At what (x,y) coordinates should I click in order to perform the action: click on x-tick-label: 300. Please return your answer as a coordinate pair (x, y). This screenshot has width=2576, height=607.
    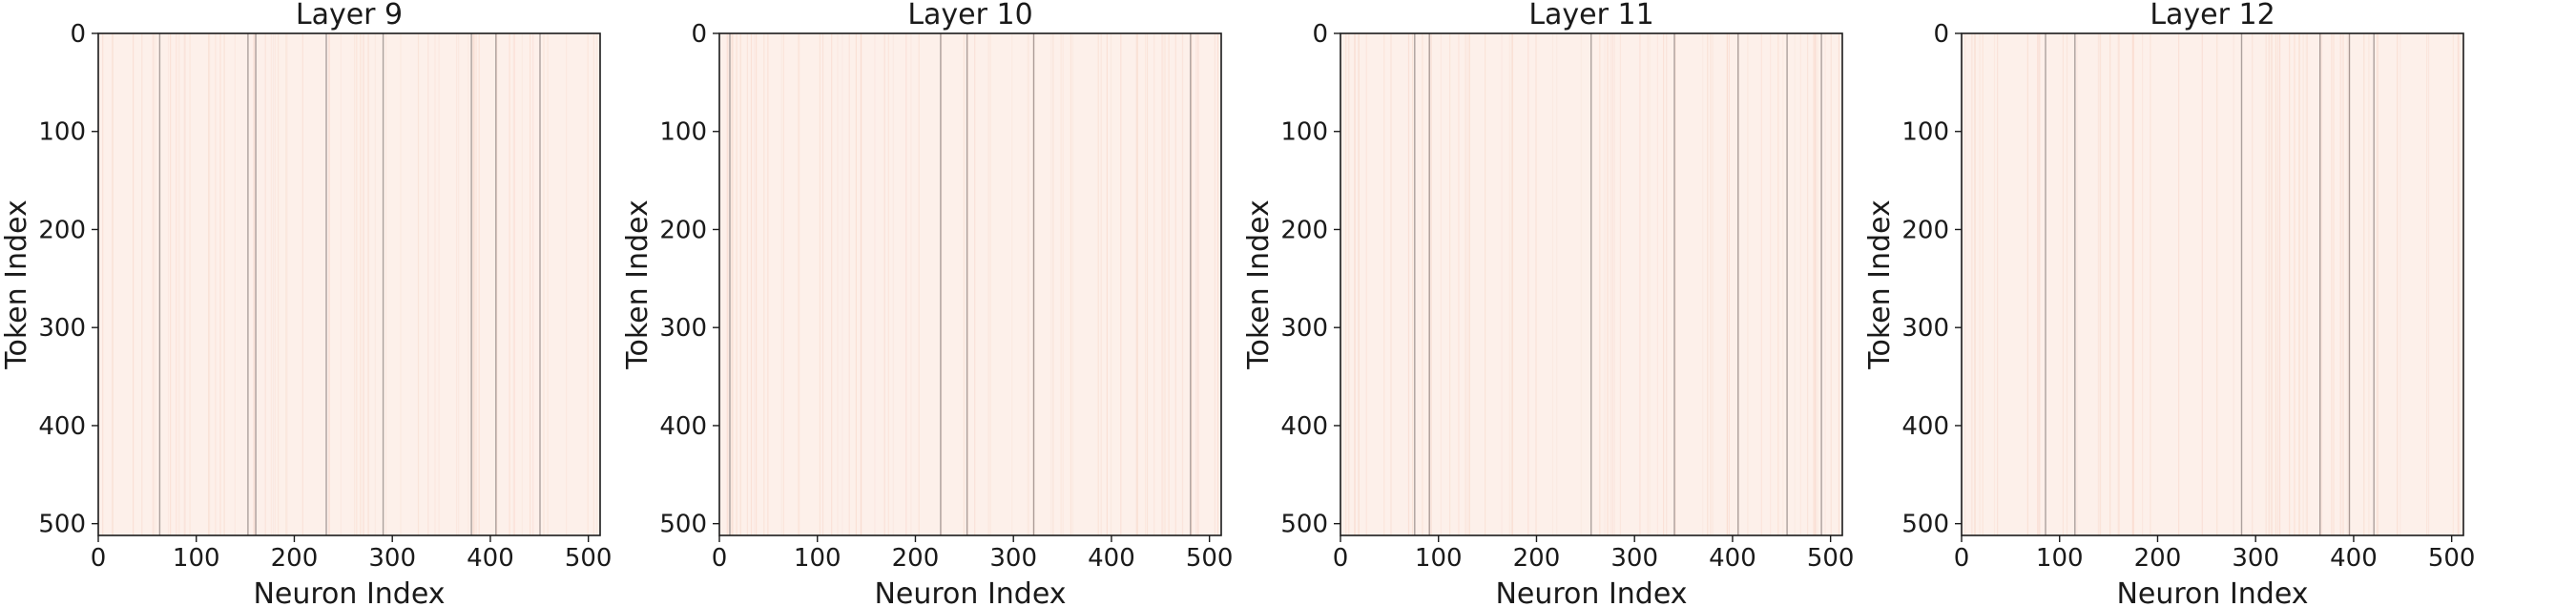
    Looking at the image, I should click on (1634, 558).